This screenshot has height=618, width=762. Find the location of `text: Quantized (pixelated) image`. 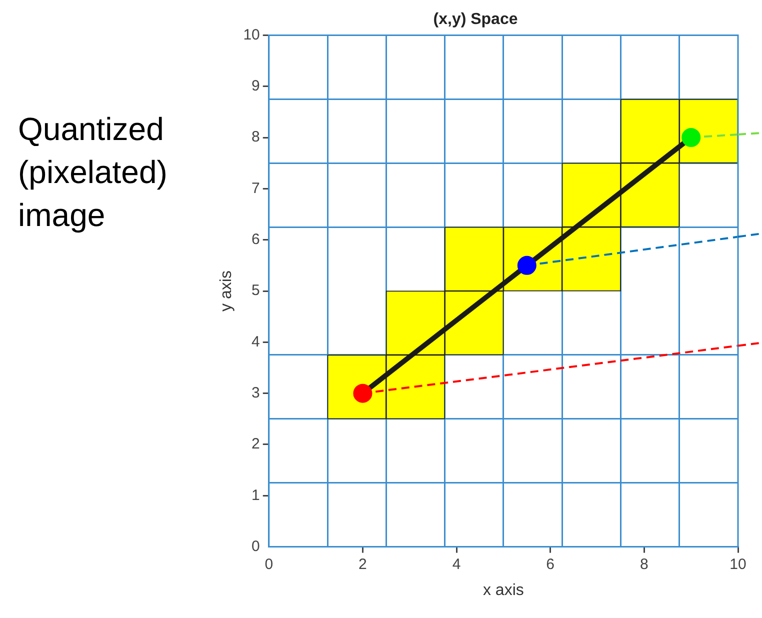

text: Quantized (pixelated) image is located at coordinates (93, 173).